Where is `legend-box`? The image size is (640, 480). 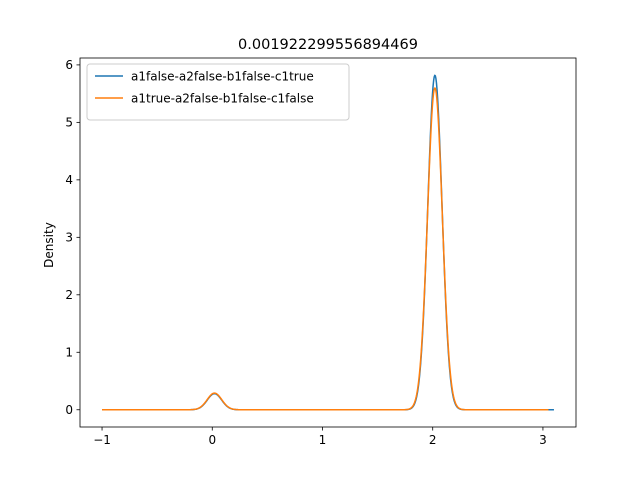
legend-box is located at coordinates (218, 92).